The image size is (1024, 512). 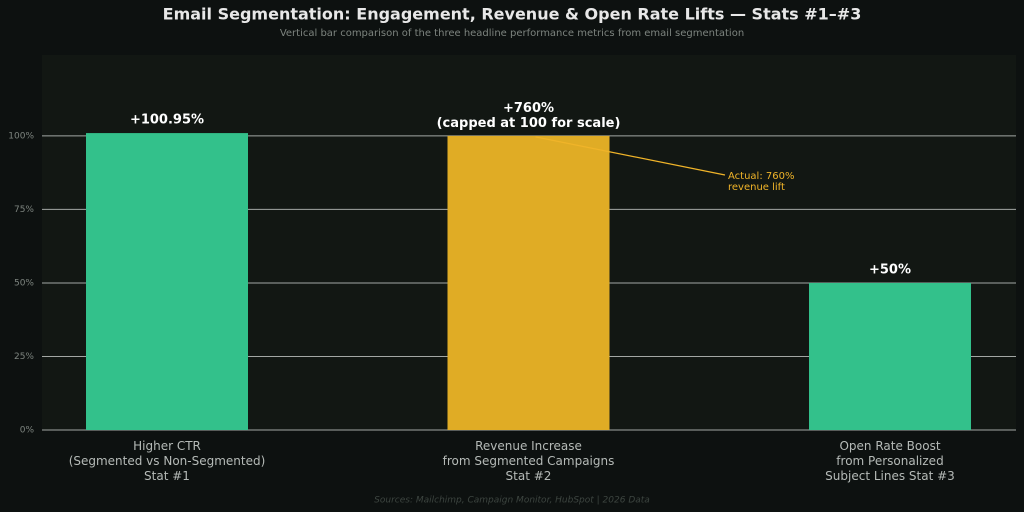 I want to click on value-label: +100.95%, so click(x=167, y=120).